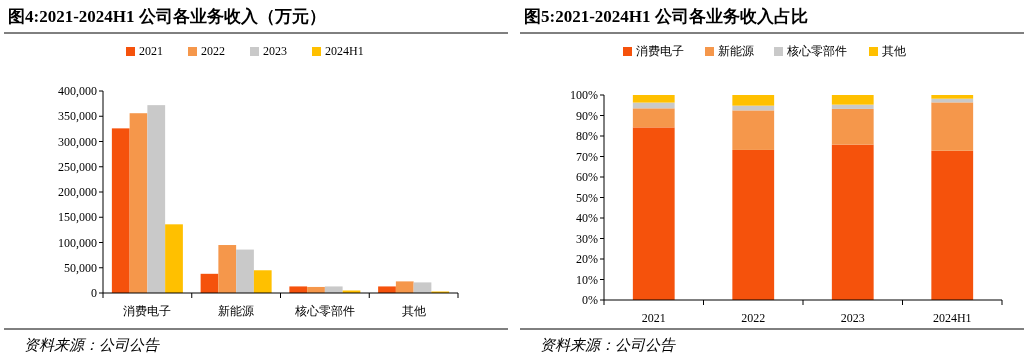 The width and height of the screenshot is (1032, 360). I want to click on x-tick-label: 核心零部件, so click(324, 311).